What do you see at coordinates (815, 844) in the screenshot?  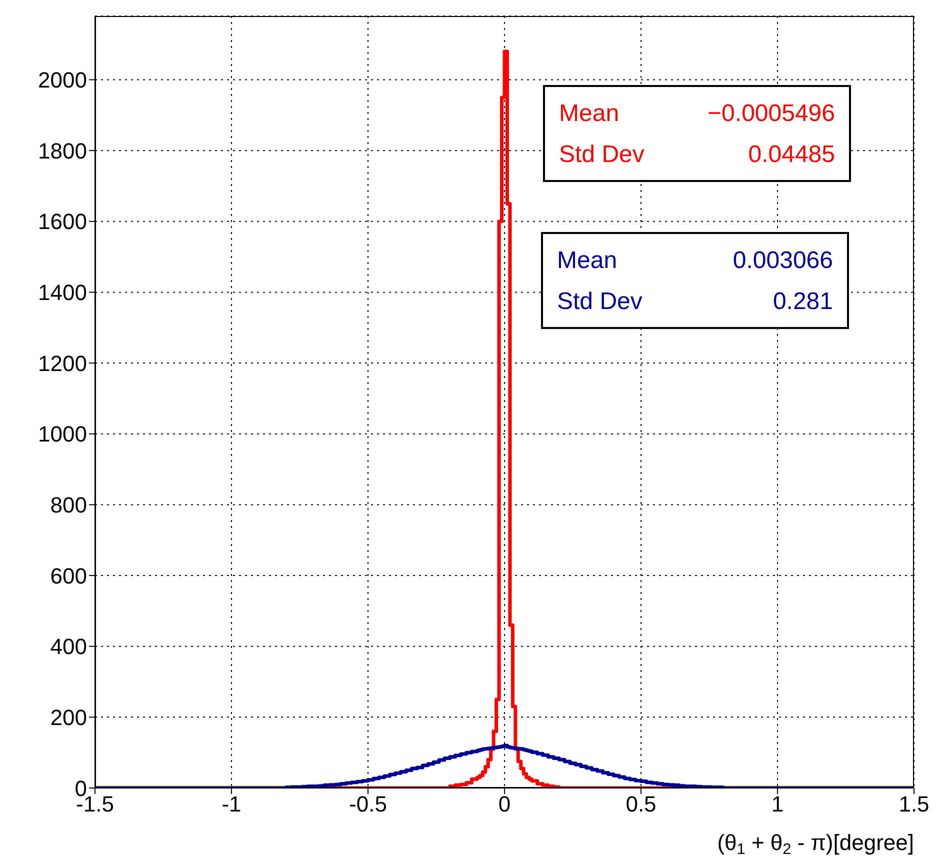 I see `x-axis-title: (θ$_{1}$ + θ$_{2}$ - π)[degree]` at bounding box center [815, 844].